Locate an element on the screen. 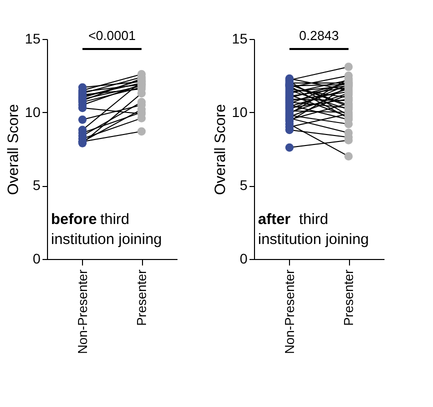 The image size is (433, 407). annotation: 0.2843 is located at coordinates (319, 35).